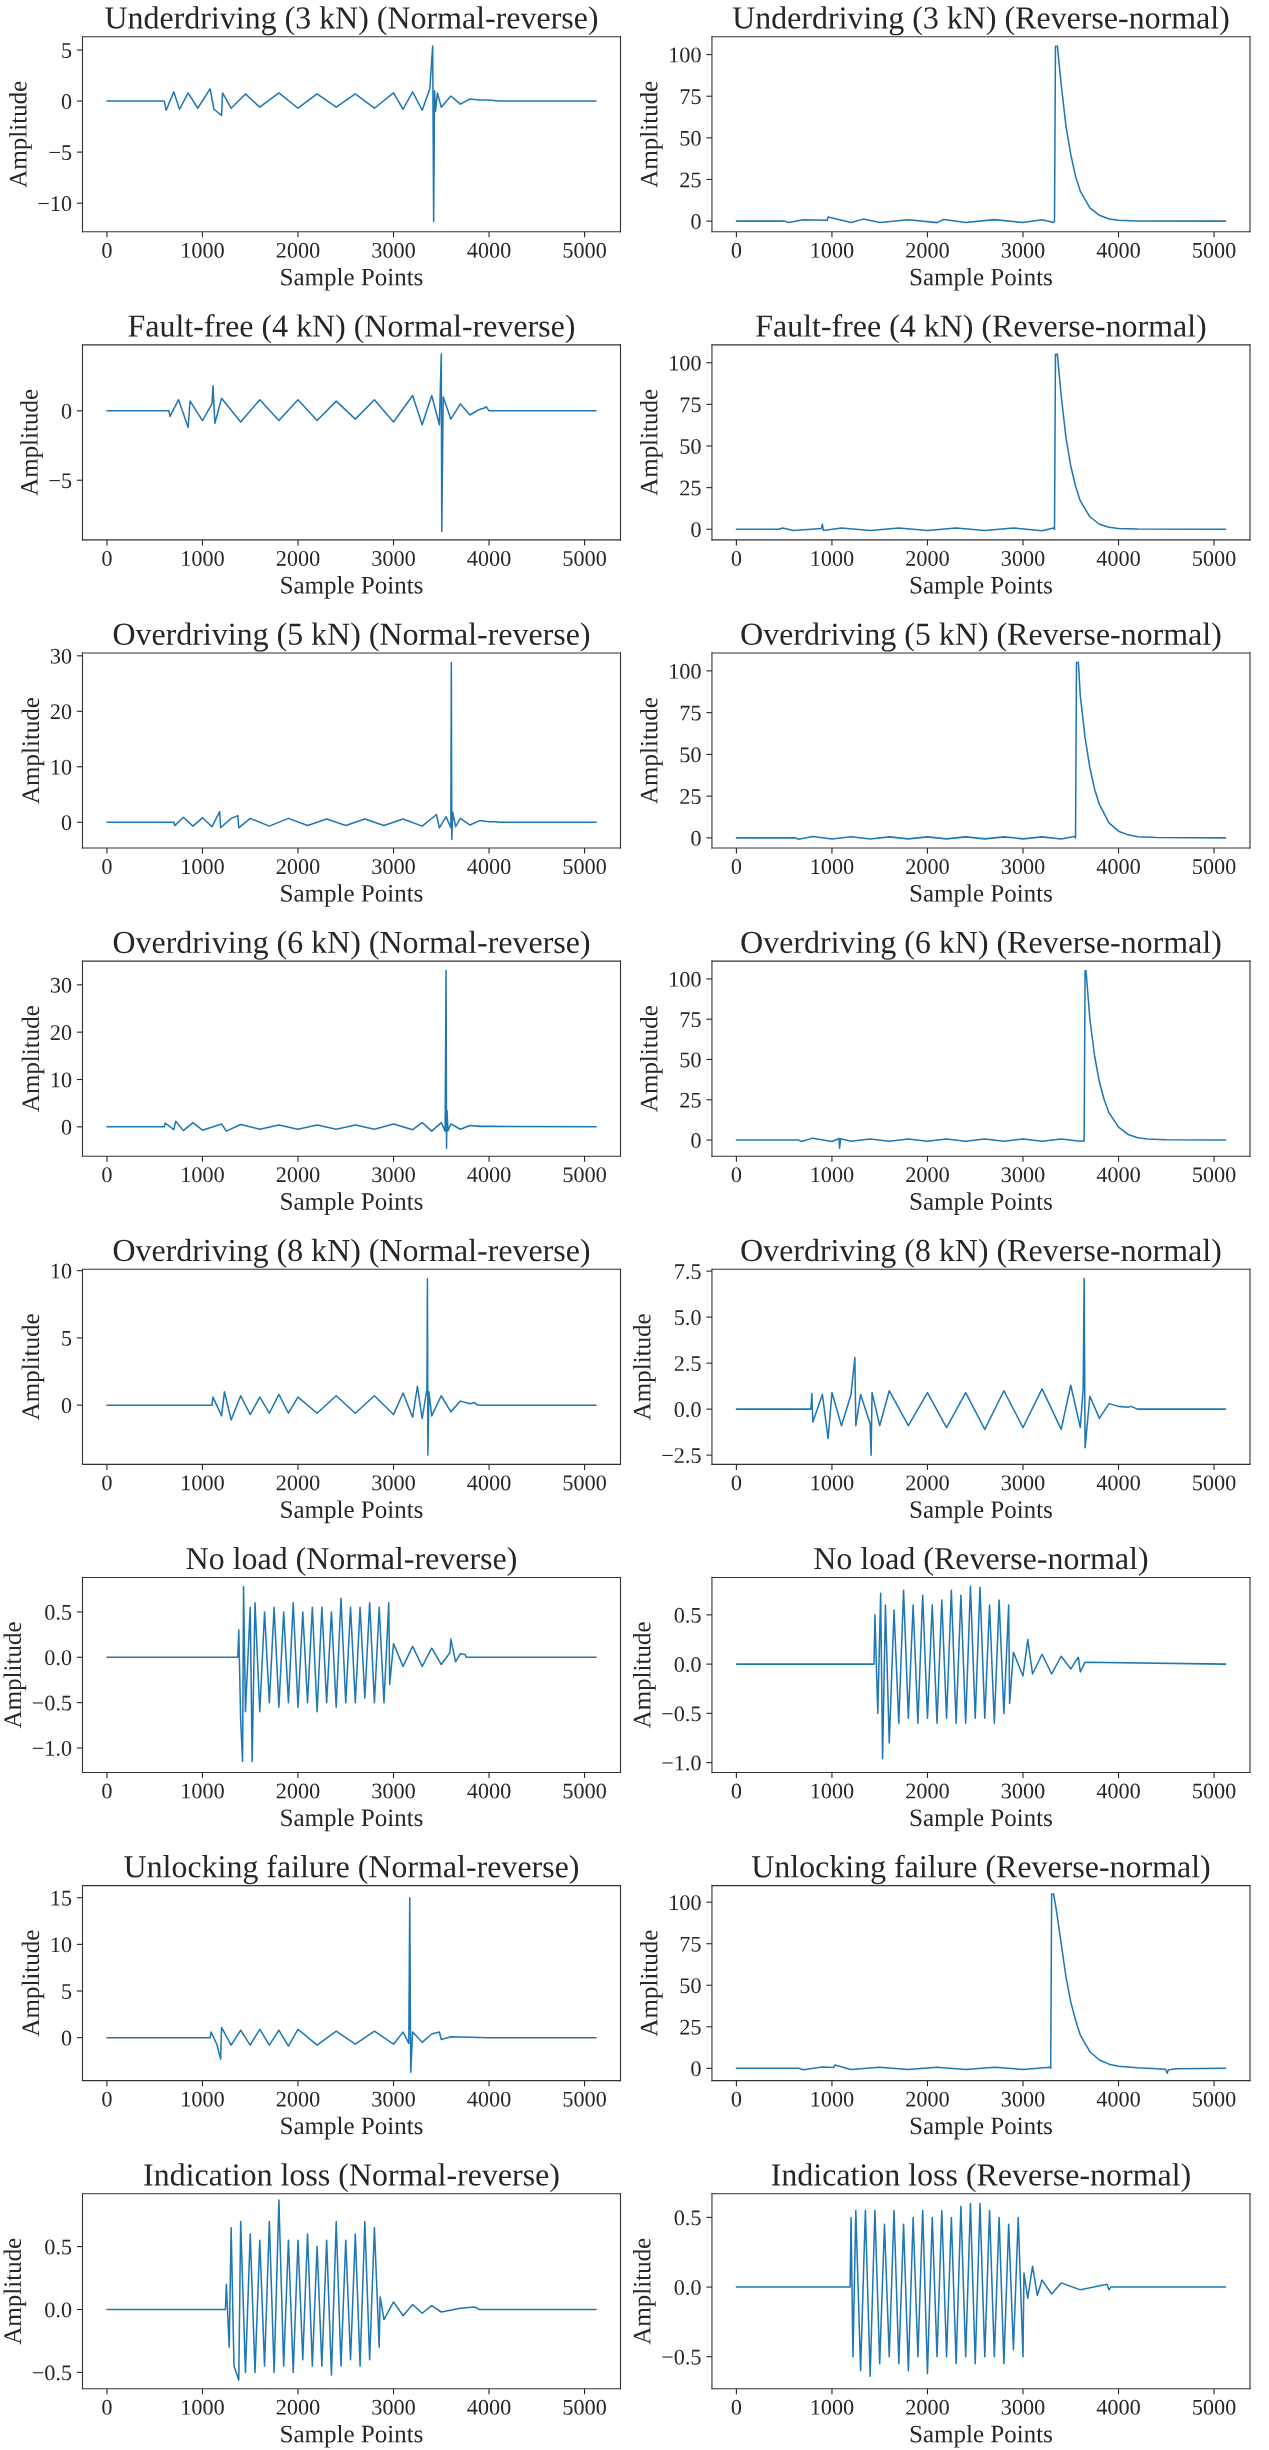  What do you see at coordinates (58, 2247) in the screenshot?
I see `y-tick-label: 0.5` at bounding box center [58, 2247].